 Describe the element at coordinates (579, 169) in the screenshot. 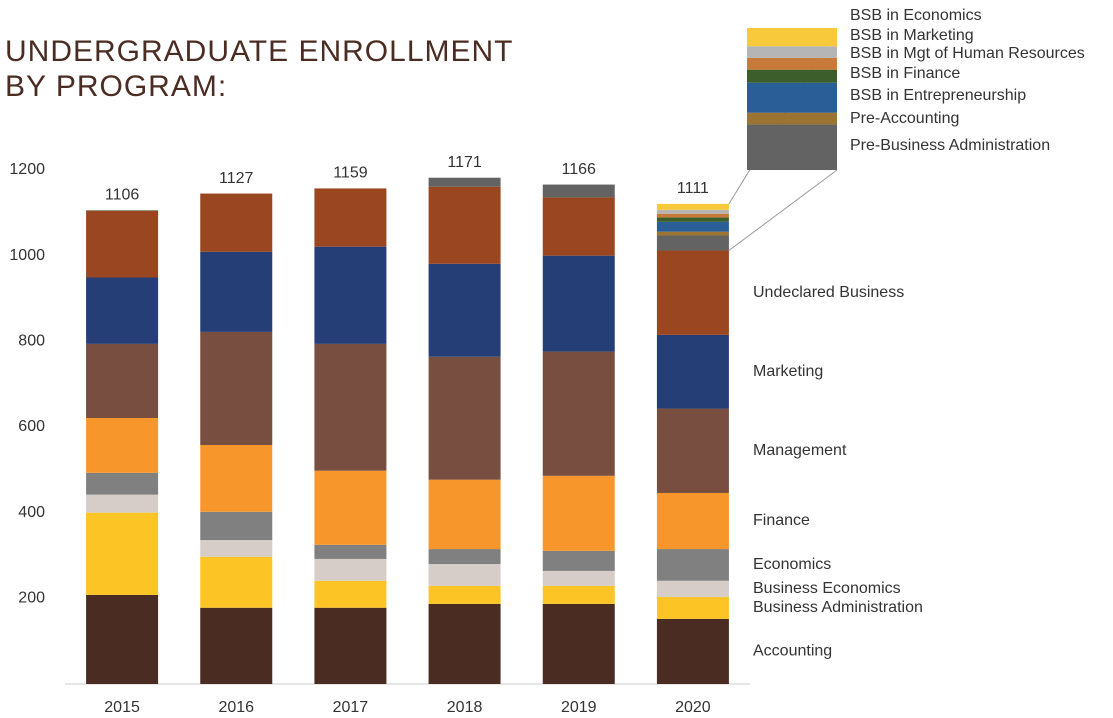

I see `total-label: 1166` at that location.